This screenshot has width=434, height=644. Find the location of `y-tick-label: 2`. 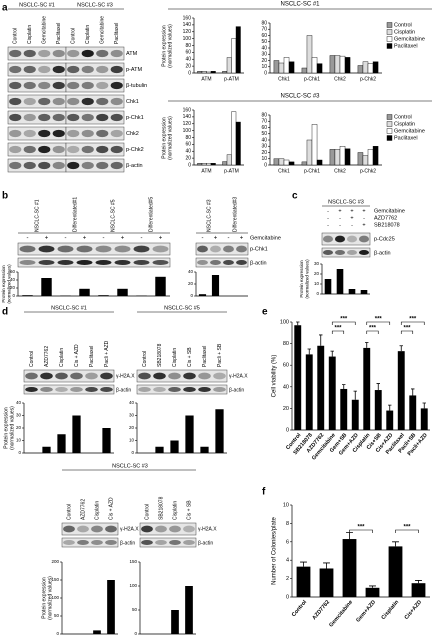

y-tick-label: 2 is located at coordinates (287, 579).